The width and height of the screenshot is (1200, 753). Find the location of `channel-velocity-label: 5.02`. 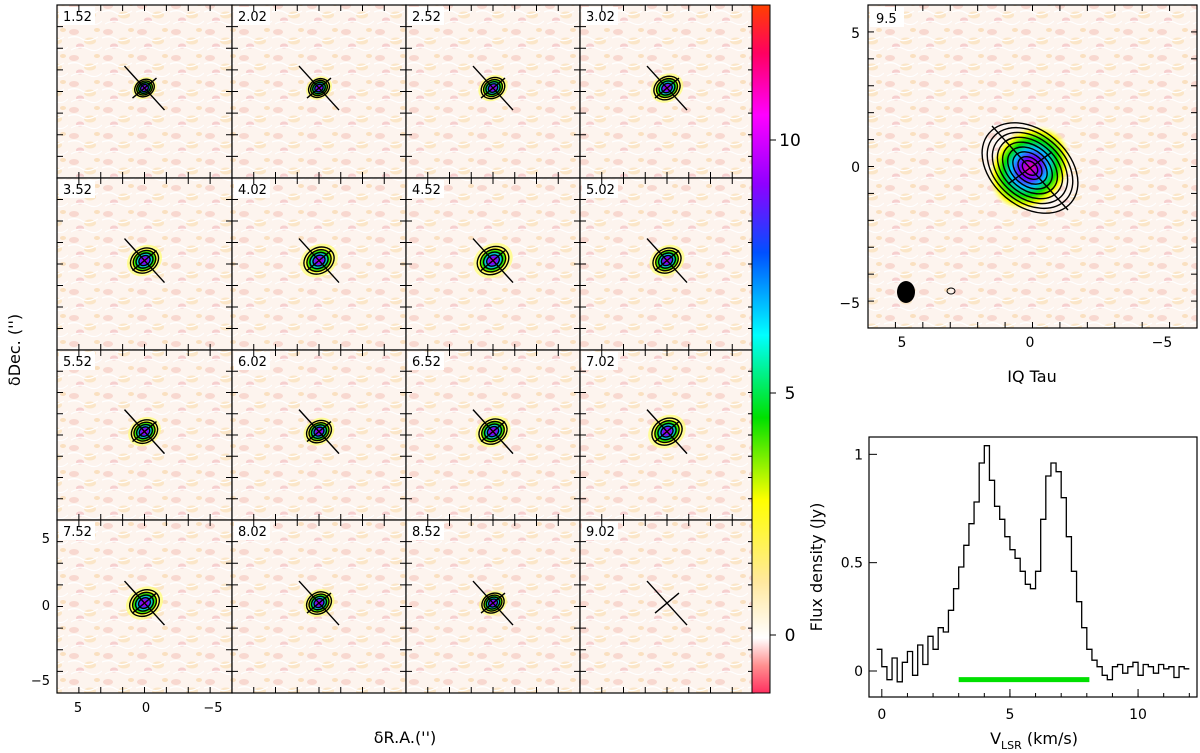

channel-velocity-label: 5.02 is located at coordinates (600, 190).